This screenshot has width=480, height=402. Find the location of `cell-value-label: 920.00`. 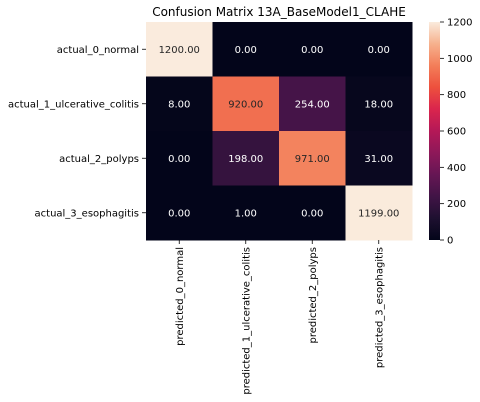

cell-value-label: 920.00 is located at coordinates (245, 104).